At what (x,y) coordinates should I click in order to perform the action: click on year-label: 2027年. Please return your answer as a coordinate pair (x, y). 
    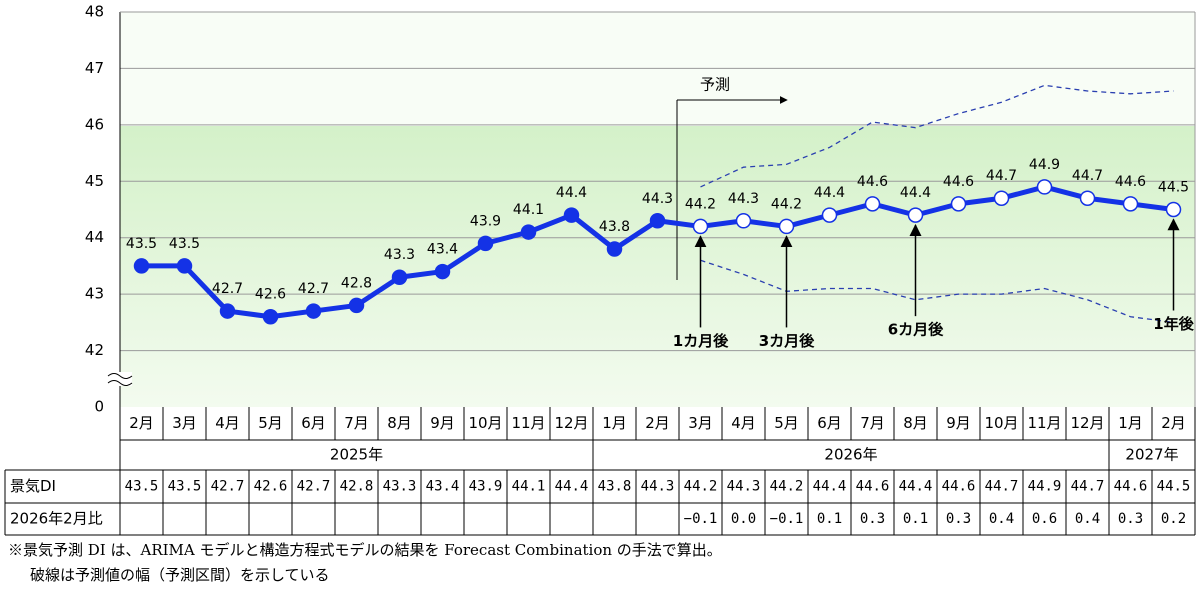
    Looking at the image, I should click on (1151, 455).